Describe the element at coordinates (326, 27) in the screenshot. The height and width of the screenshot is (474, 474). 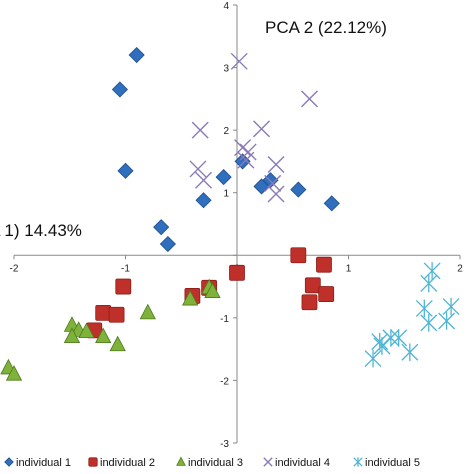
I see `y-axis-title: PCA 2 (22.12%)` at that location.